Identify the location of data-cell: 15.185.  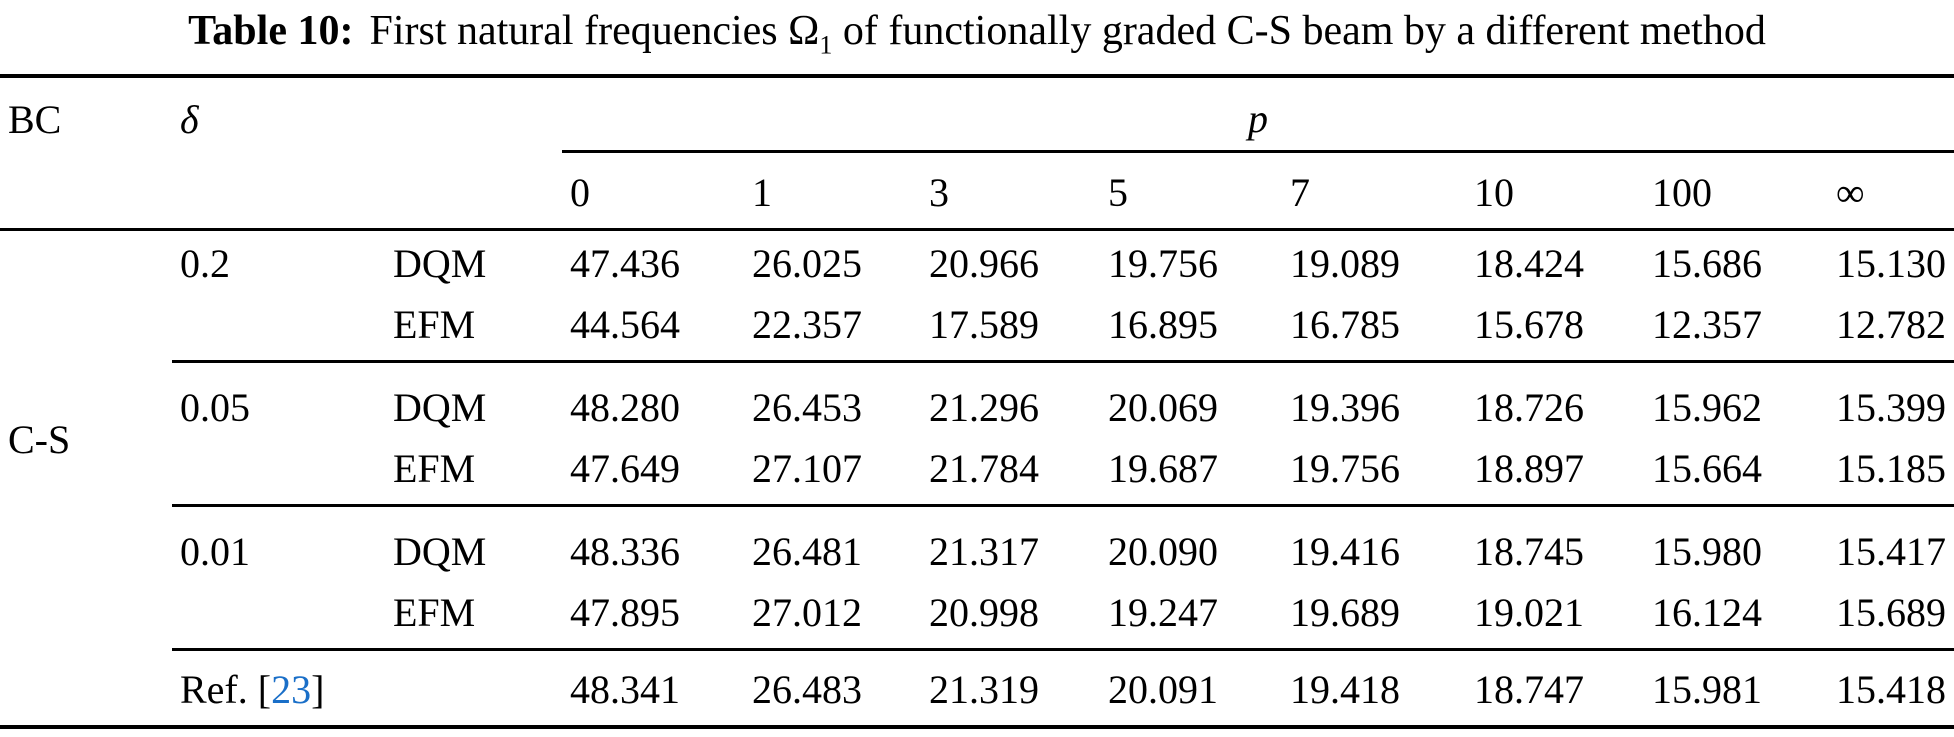
(1891, 468).